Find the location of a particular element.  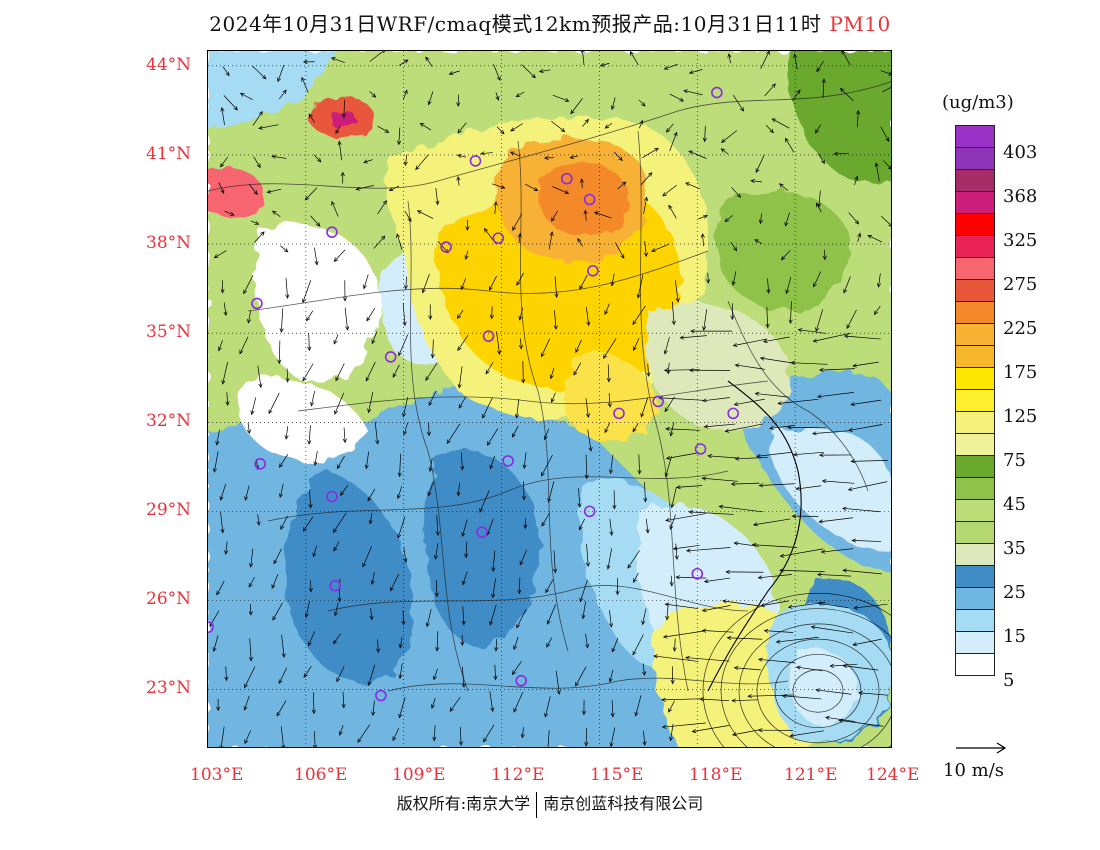

field-henan-yellow is located at coordinates (611, 396).